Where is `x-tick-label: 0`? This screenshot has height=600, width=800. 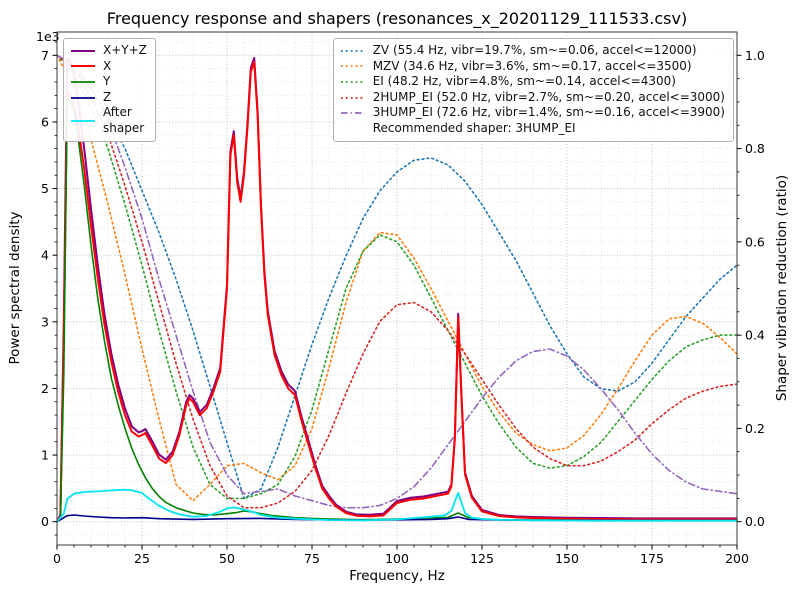
x-tick-label: 0 is located at coordinates (57, 558).